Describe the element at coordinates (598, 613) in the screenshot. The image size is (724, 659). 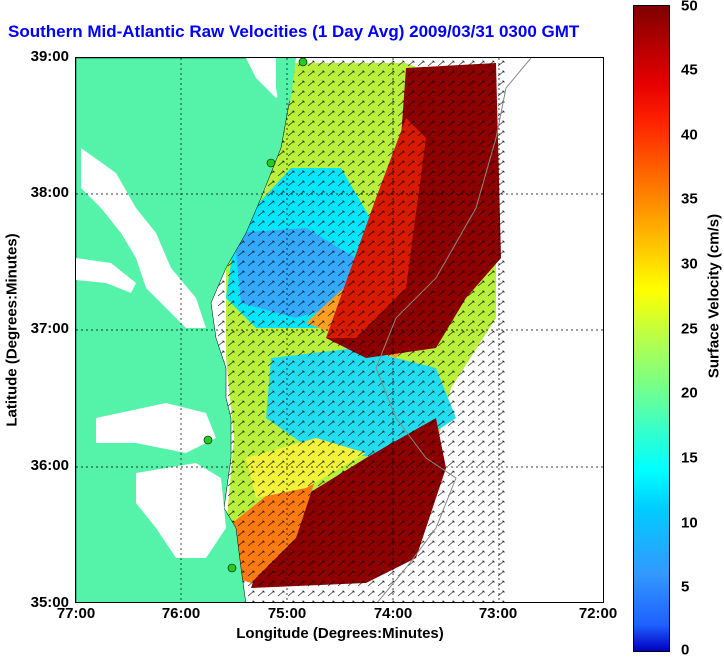
I see `x-tick-label: 72:00` at that location.